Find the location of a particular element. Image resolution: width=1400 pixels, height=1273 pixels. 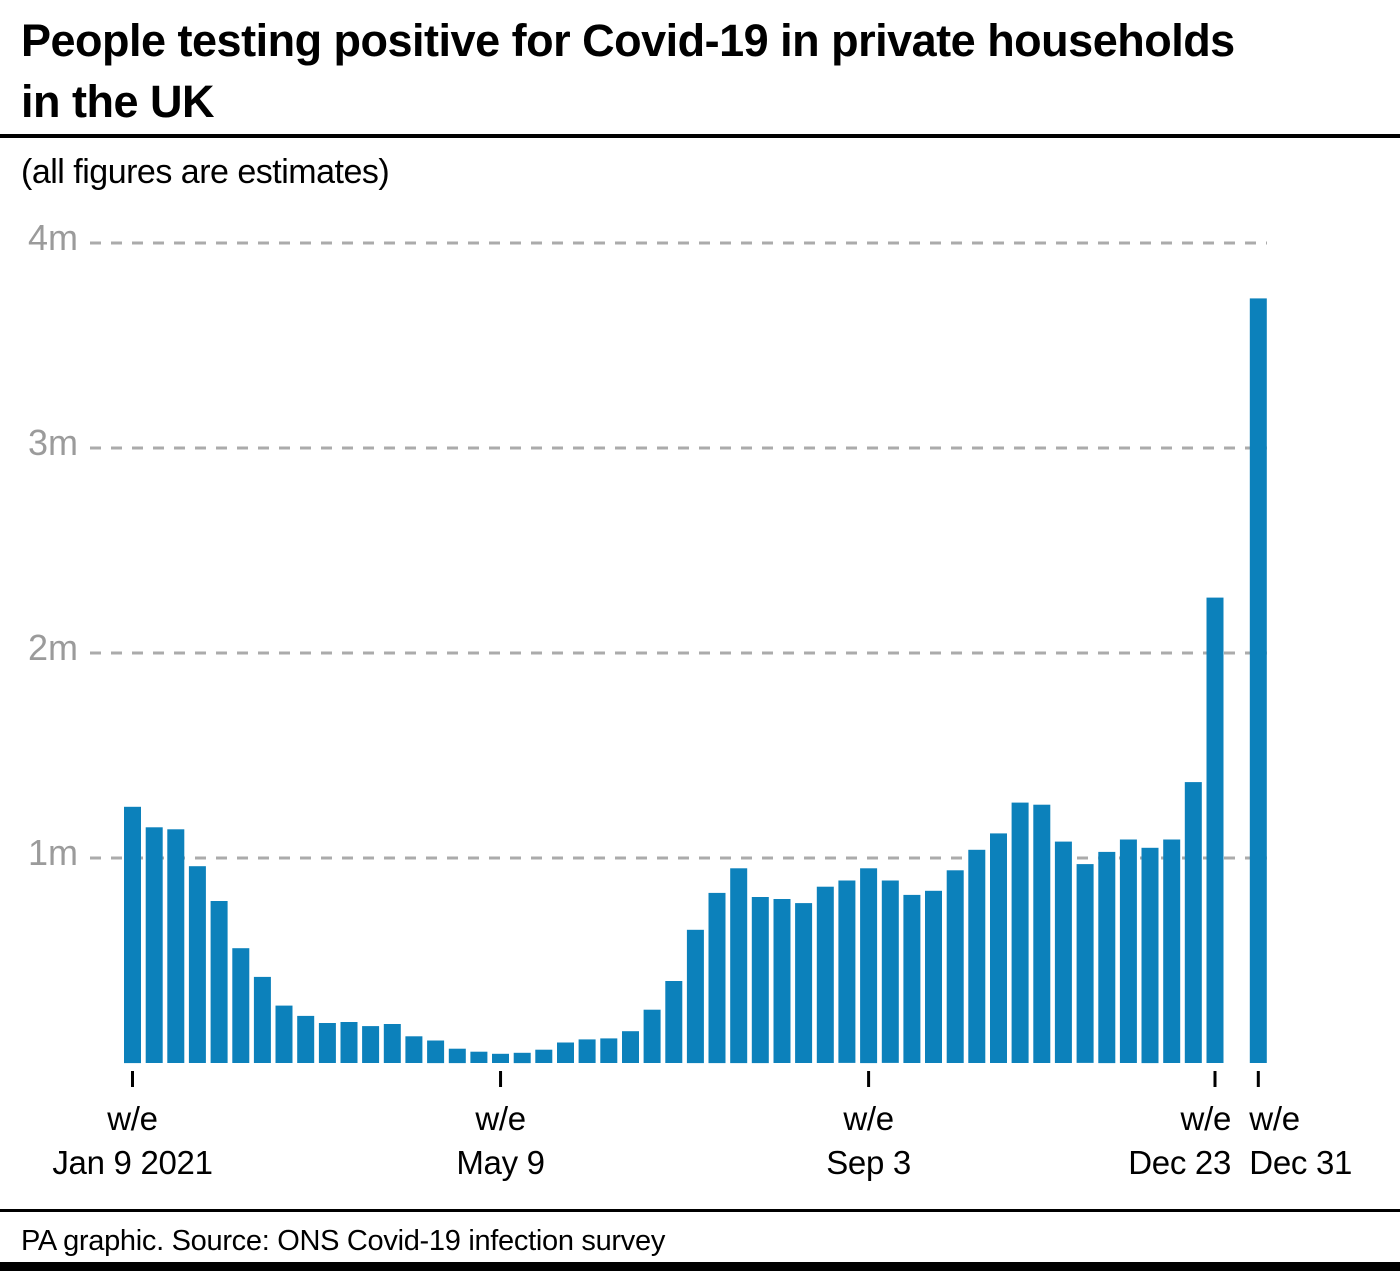

x-label-date-Dec-23: Dec 23 is located at coordinates (1179, 1162).